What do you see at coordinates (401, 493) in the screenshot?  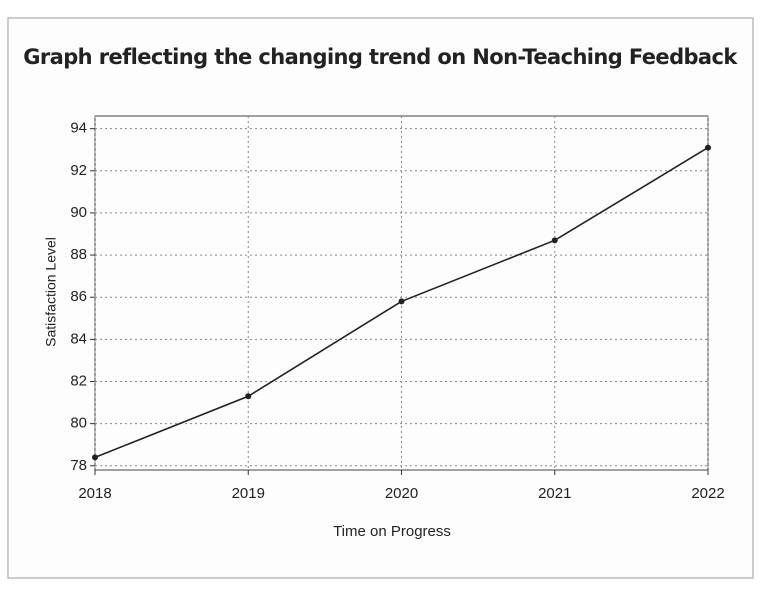 I see `x-tick-label: 2020` at bounding box center [401, 493].